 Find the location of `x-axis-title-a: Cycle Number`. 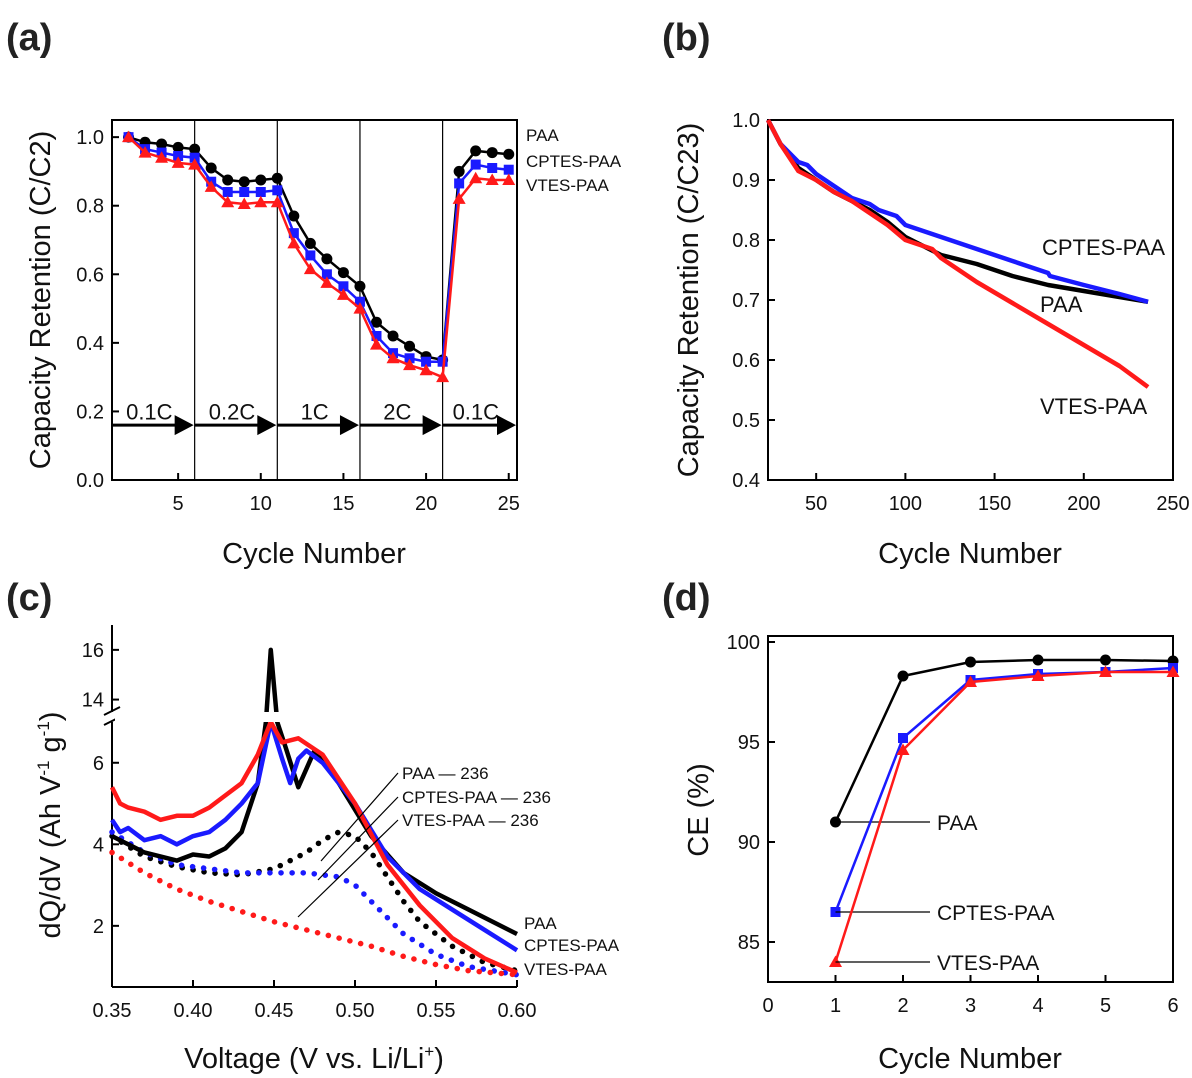

x-axis-title-a: Cycle Number is located at coordinates (314, 554).